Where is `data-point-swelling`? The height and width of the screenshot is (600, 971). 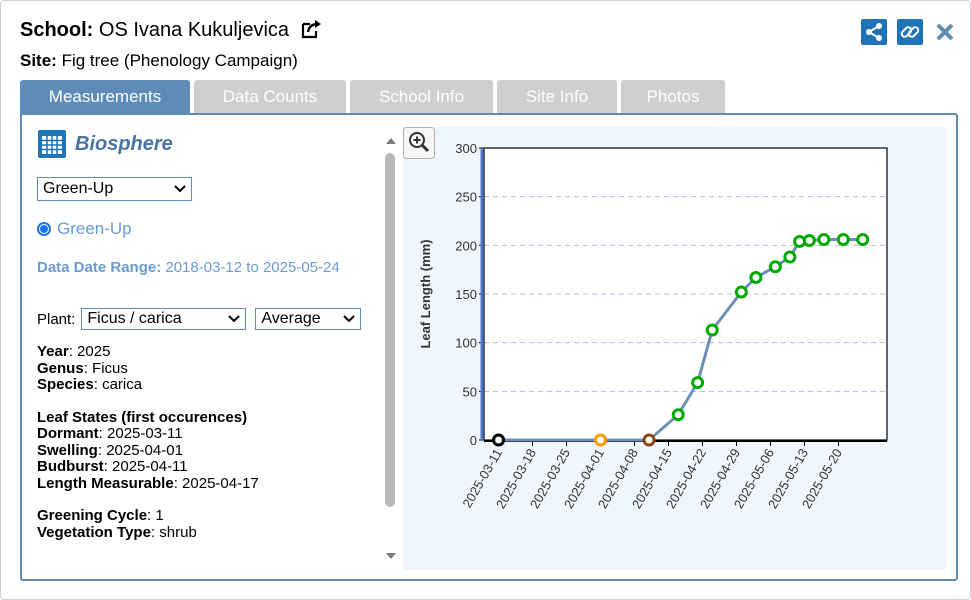 data-point-swelling is located at coordinates (601, 440).